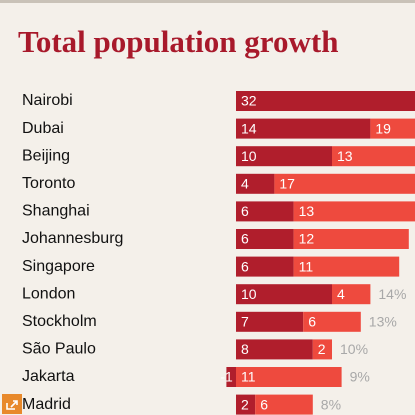 The height and width of the screenshot is (415, 415). Describe the element at coordinates (59, 349) in the screenshot. I see `category-label: São Paulo` at that location.